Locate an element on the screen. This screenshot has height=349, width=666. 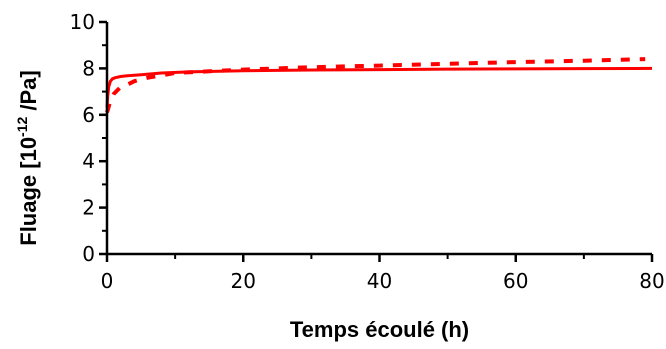
y-axis-title: Fluage [10-12 /Pa] is located at coordinates (27, 158).